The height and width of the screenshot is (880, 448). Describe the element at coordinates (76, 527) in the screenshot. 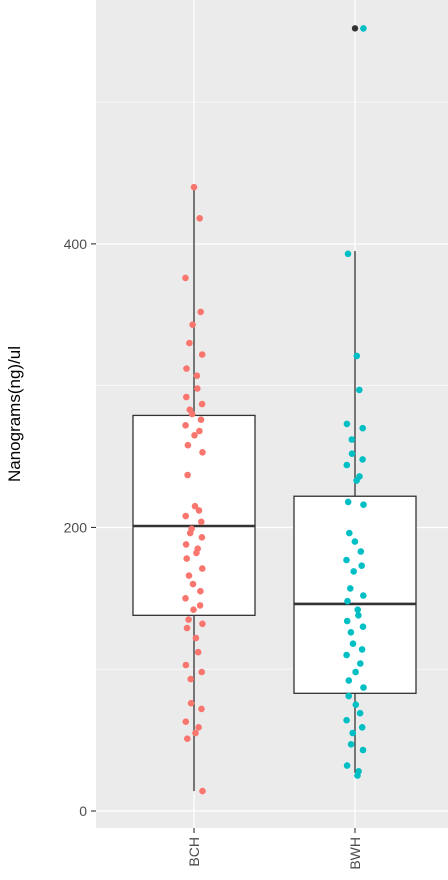

I see `y-tick-label: 200` at that location.